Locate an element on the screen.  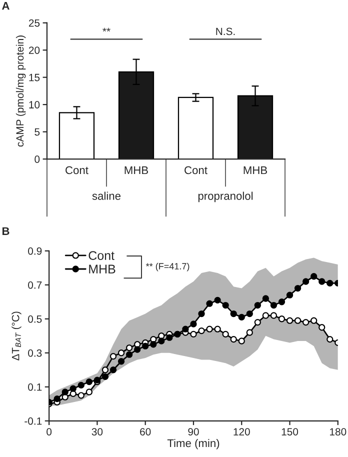
x-tick-label: 0 is located at coordinates (49, 432).